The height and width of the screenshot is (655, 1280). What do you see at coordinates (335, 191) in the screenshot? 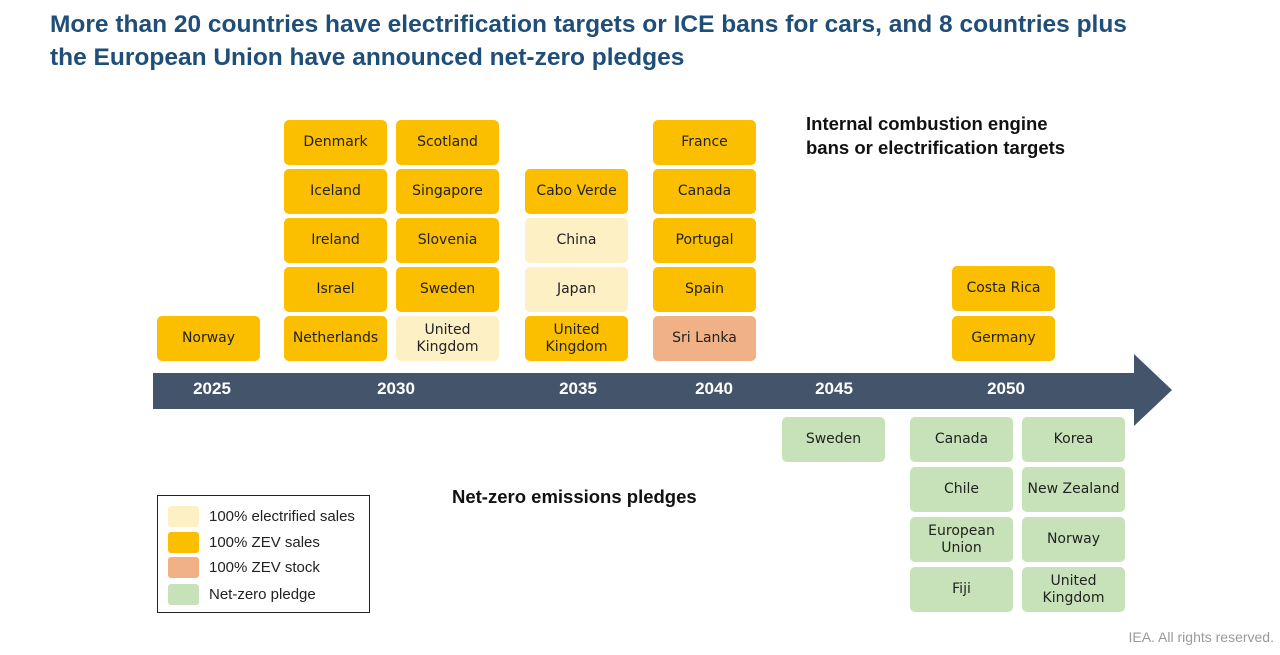
I see `ice-target-box: Iceland` at bounding box center [335, 191].